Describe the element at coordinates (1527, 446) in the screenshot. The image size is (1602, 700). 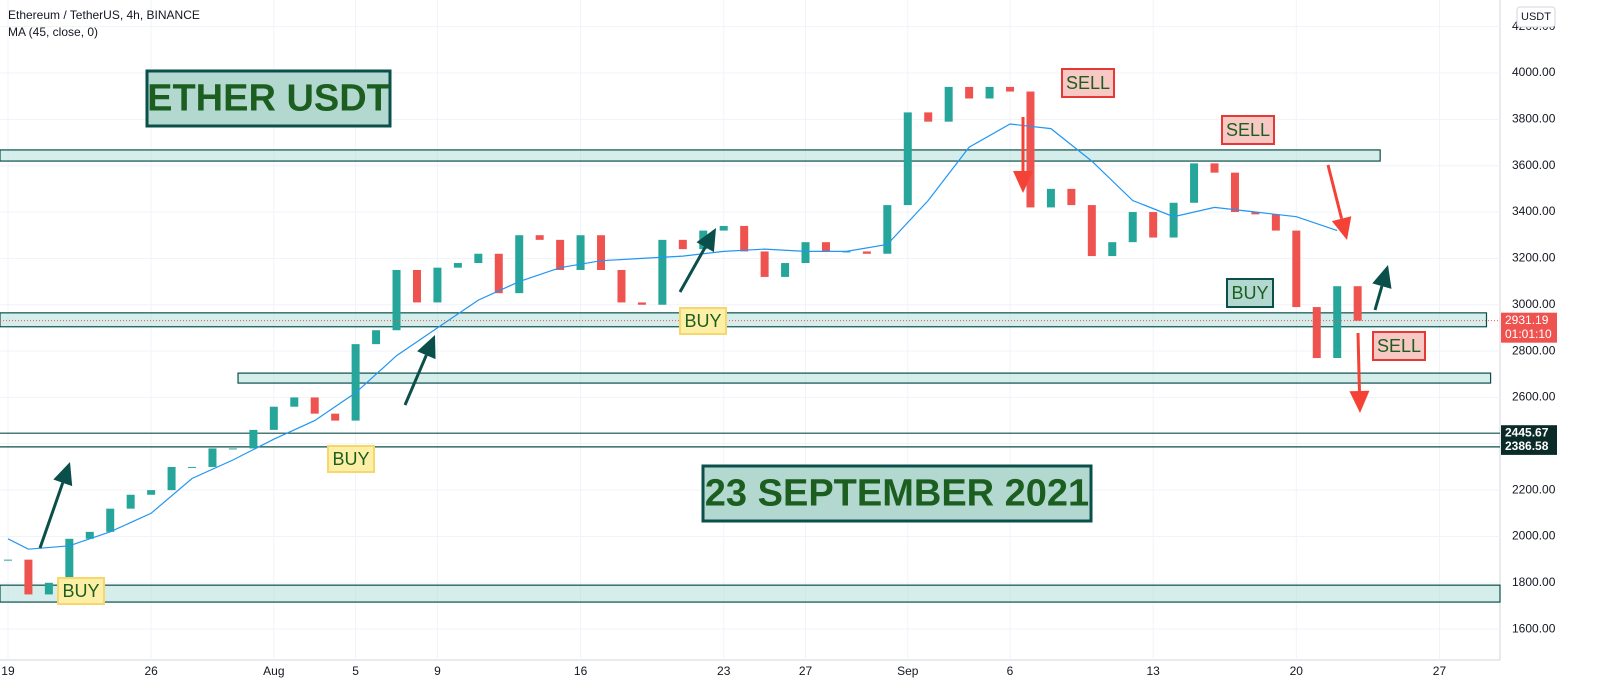
I see `level-label: 2386.58` at that location.